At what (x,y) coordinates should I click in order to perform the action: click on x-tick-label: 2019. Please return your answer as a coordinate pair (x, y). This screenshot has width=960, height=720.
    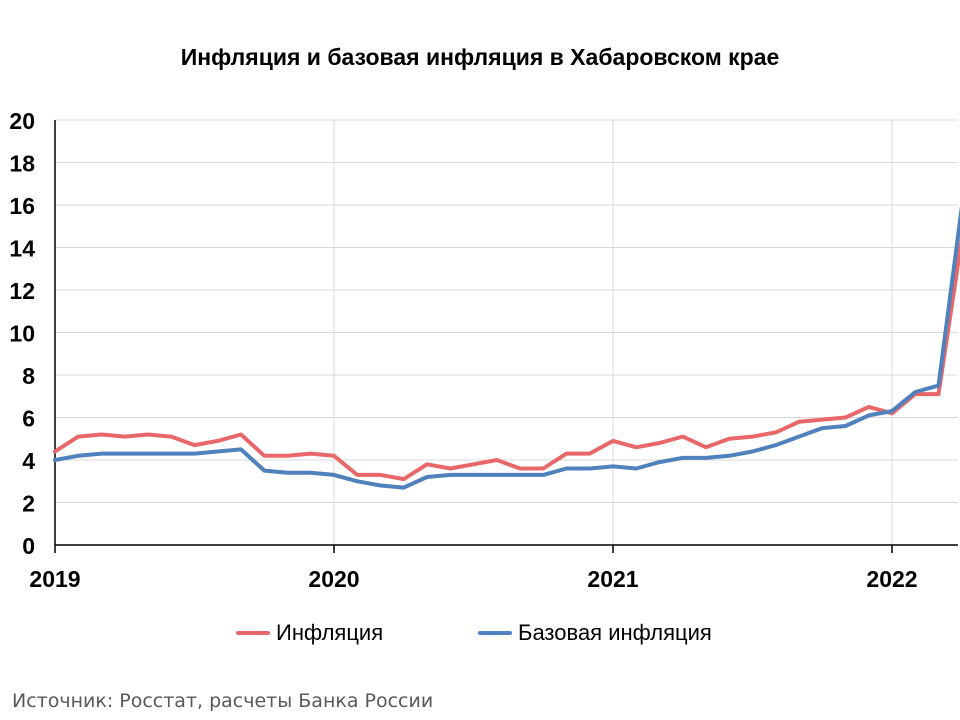
    Looking at the image, I should click on (54, 579).